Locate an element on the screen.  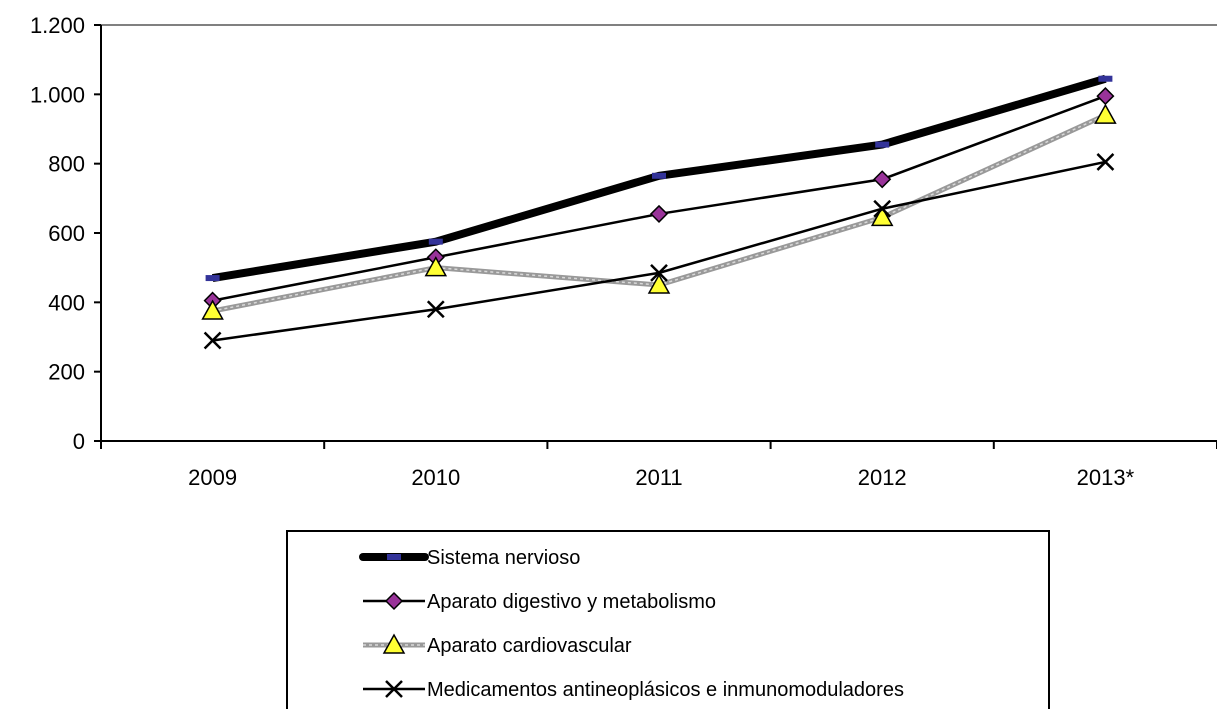
y-tick-label: 600 is located at coordinates (66, 233).